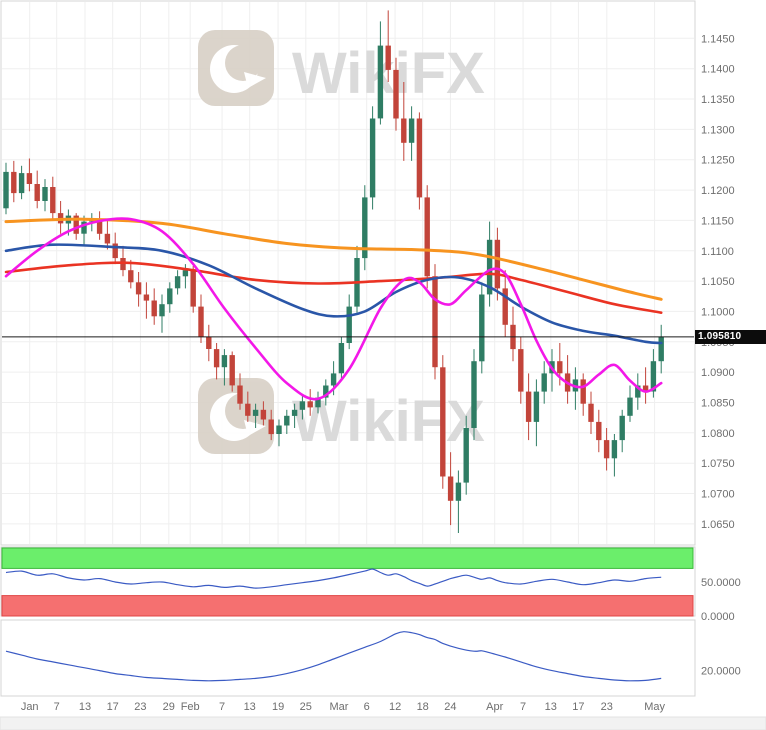  Describe the element at coordinates (718, 282) in the screenshot. I see `price-axis-label: 1.1050` at that location.